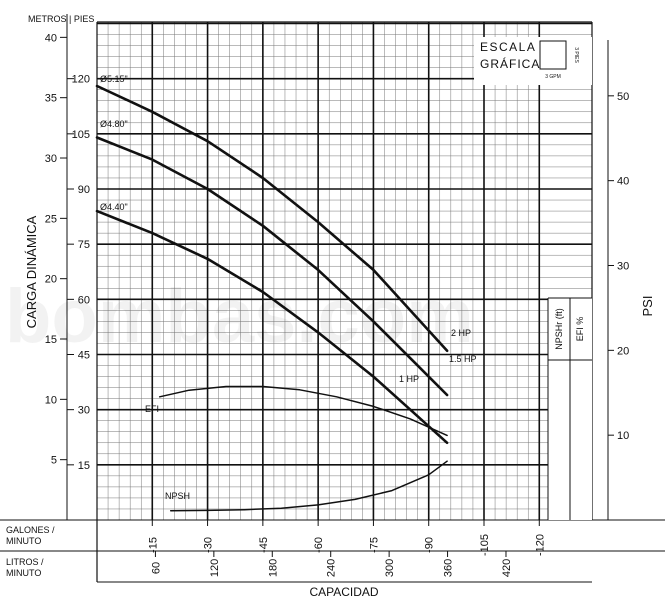 The height and width of the screenshot is (605, 665). What do you see at coordinates (559, 329) in the screenshot?
I see `npsh-axis-label: NPSHr (ft)` at bounding box center [559, 329].